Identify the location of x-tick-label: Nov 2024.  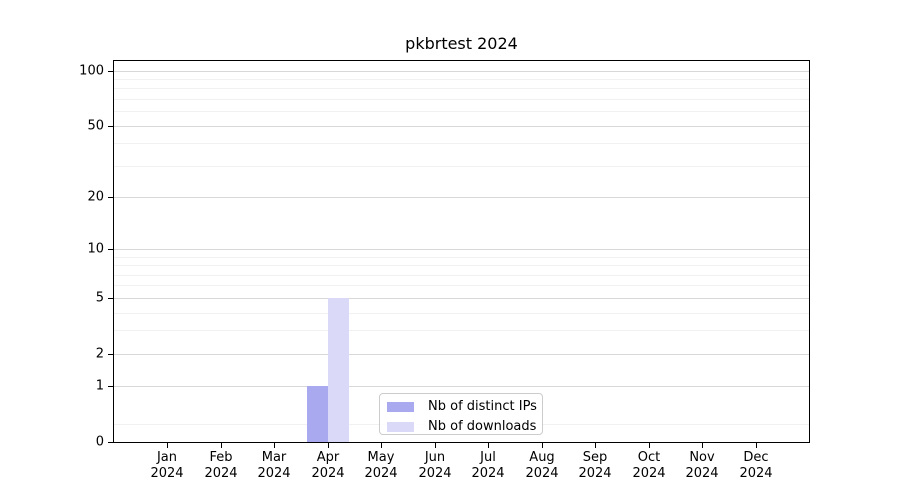
(702, 466).